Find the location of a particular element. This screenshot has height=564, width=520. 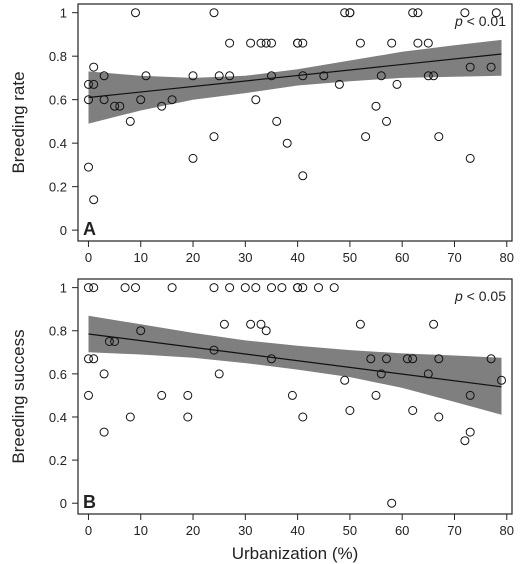

p-value-annotation: p < 0.05 is located at coordinates (480, 296).